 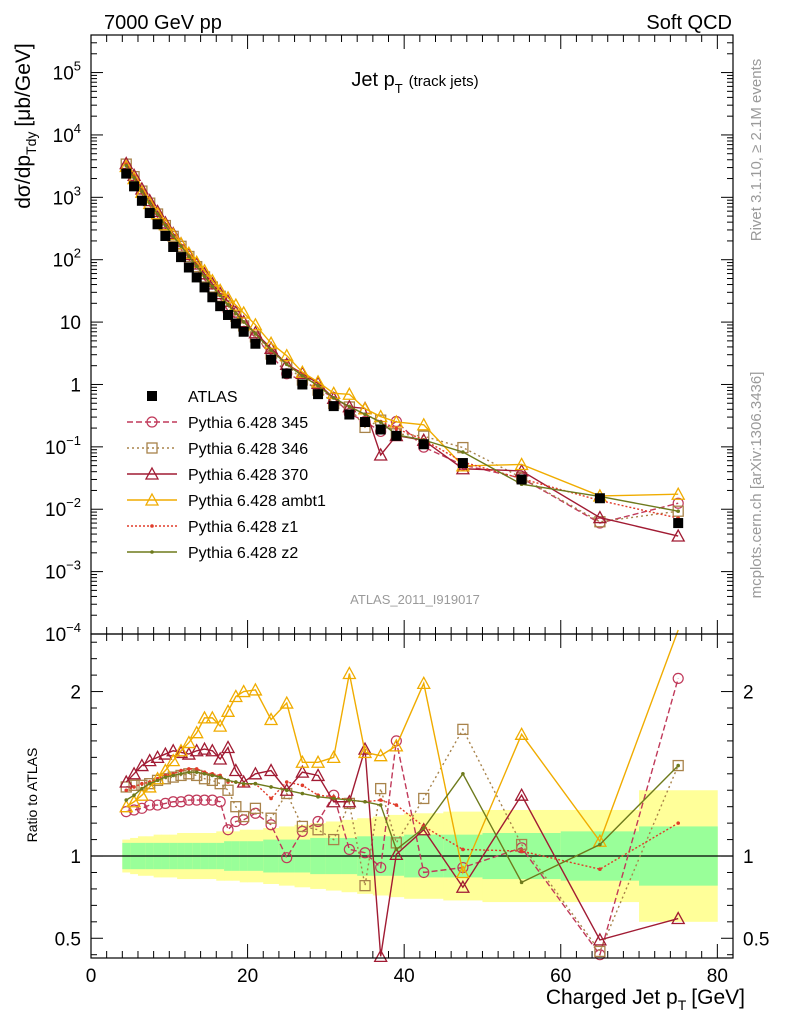 I want to click on y-tick-label: 10³, so click(x=67, y=196).